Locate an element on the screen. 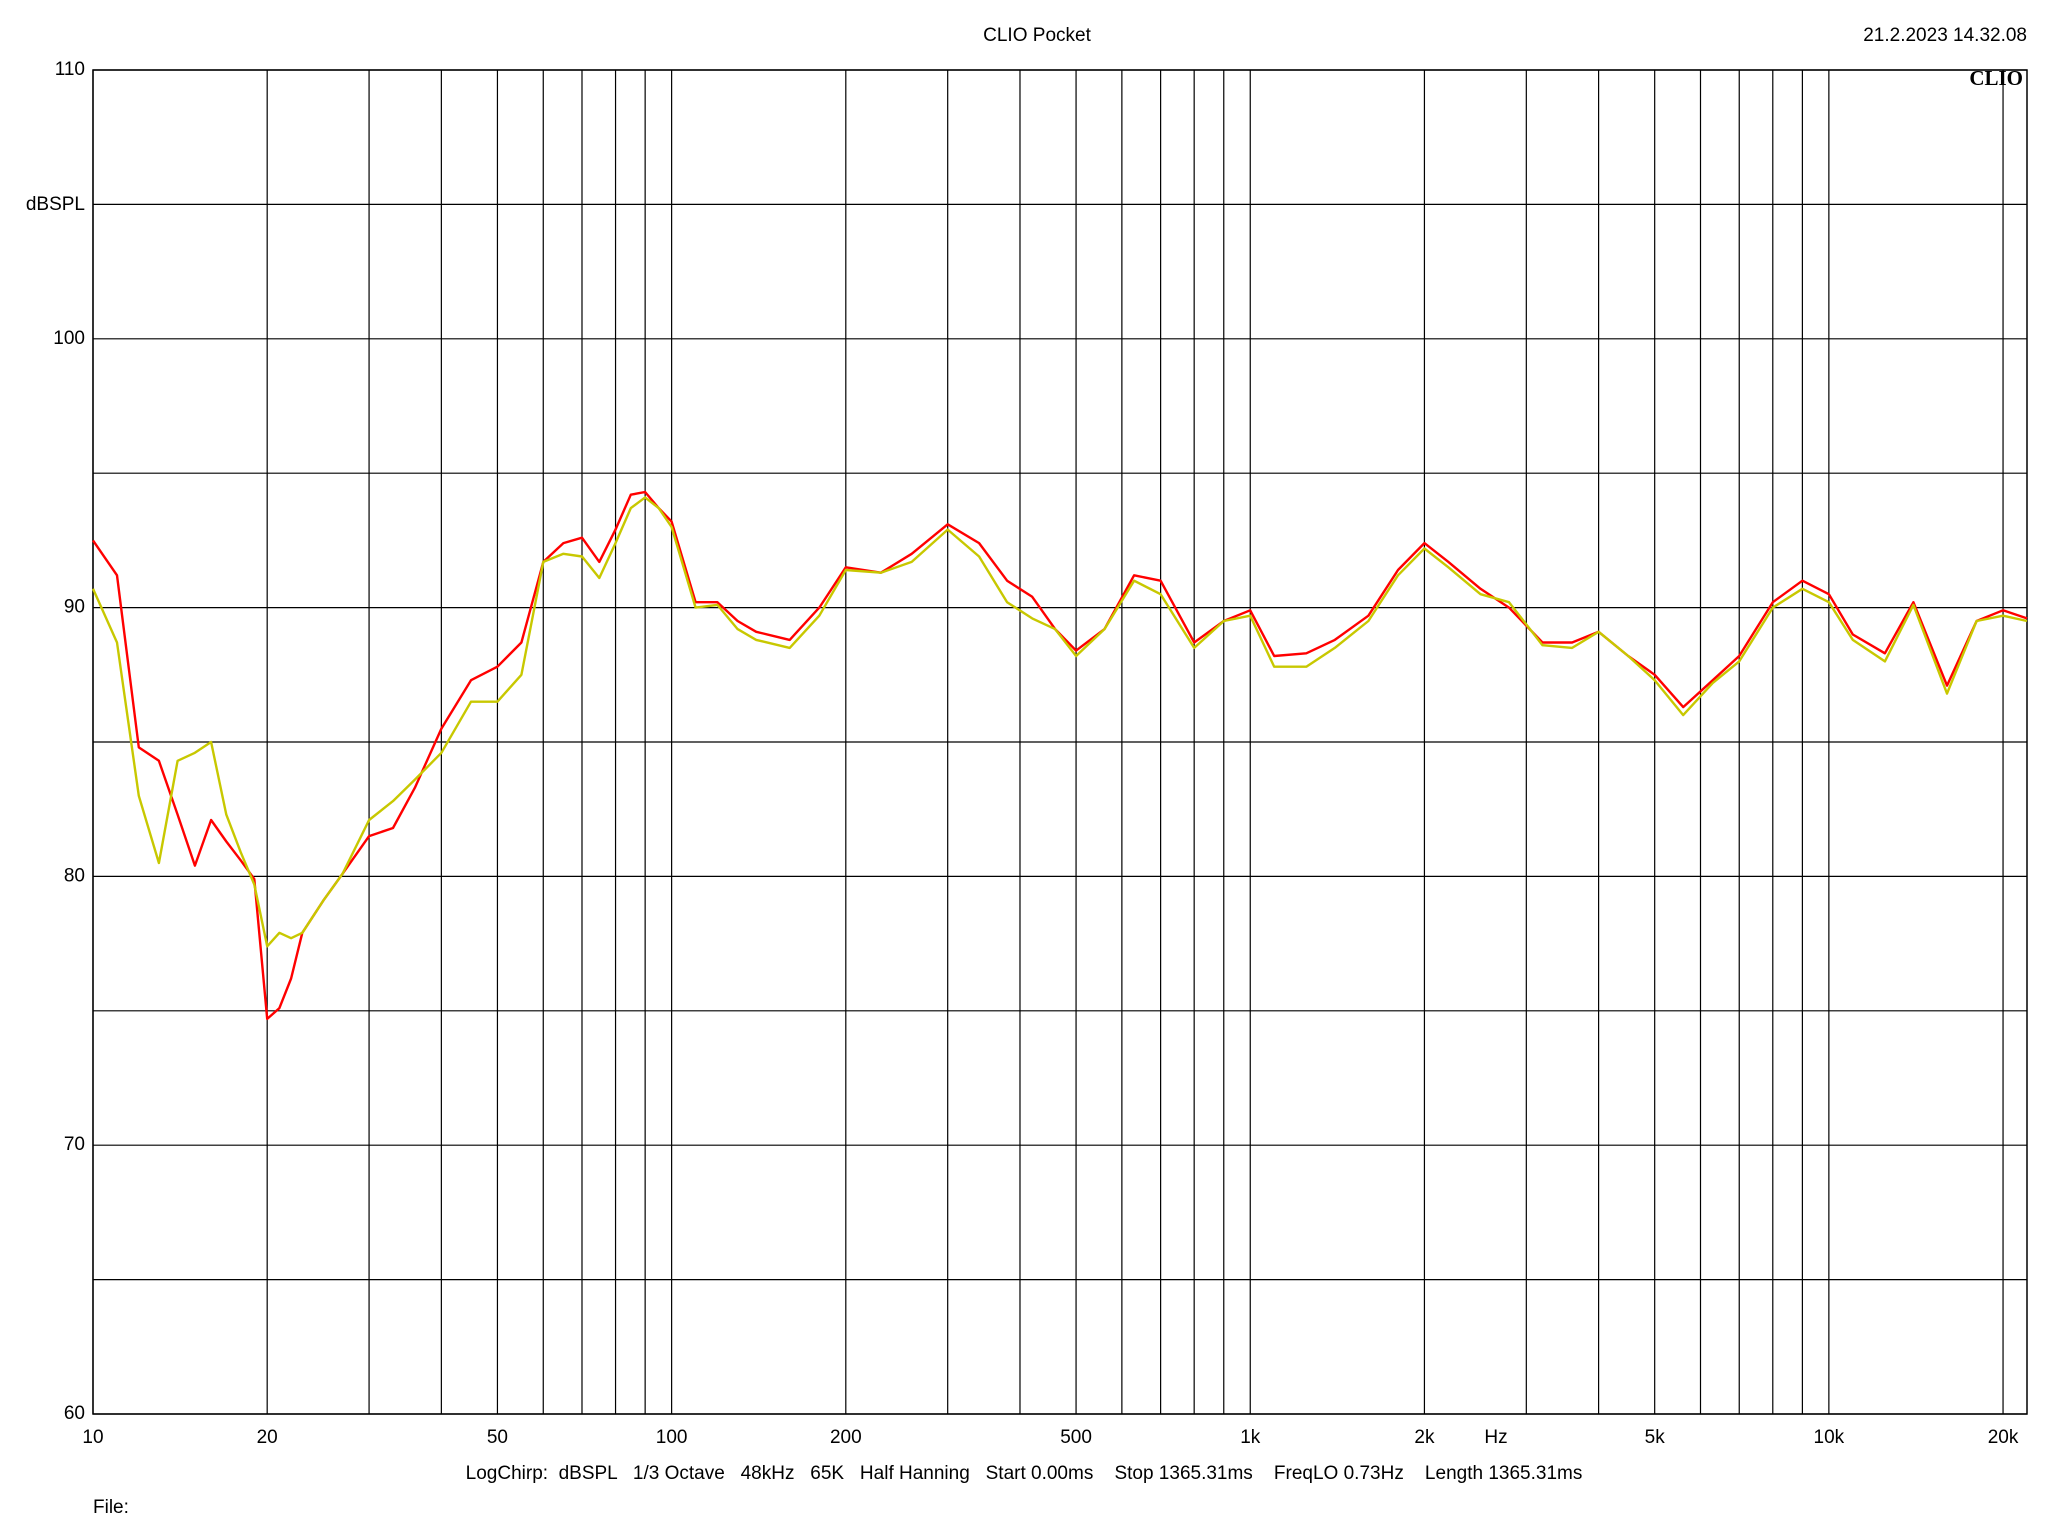 The image size is (2048, 1536). chart-title: CLIO Pocket is located at coordinates (1037, 35).